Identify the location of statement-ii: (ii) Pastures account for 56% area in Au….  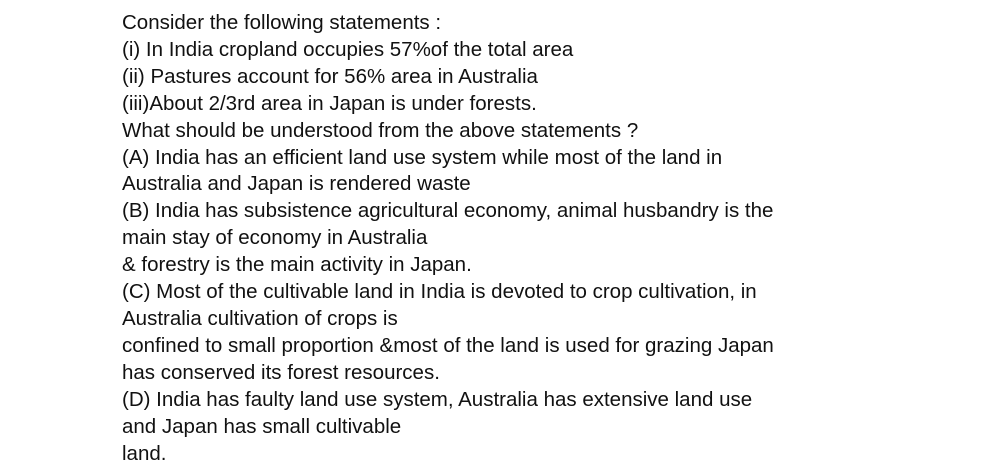
(330, 76).